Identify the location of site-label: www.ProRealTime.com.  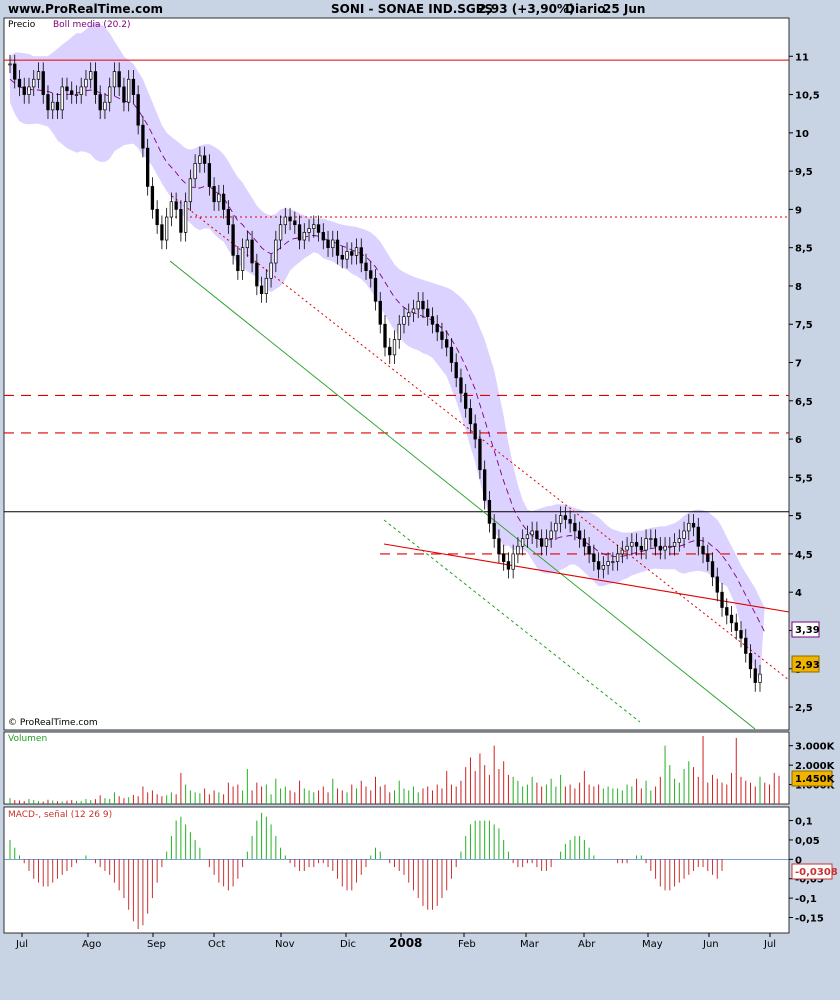
(85, 9).